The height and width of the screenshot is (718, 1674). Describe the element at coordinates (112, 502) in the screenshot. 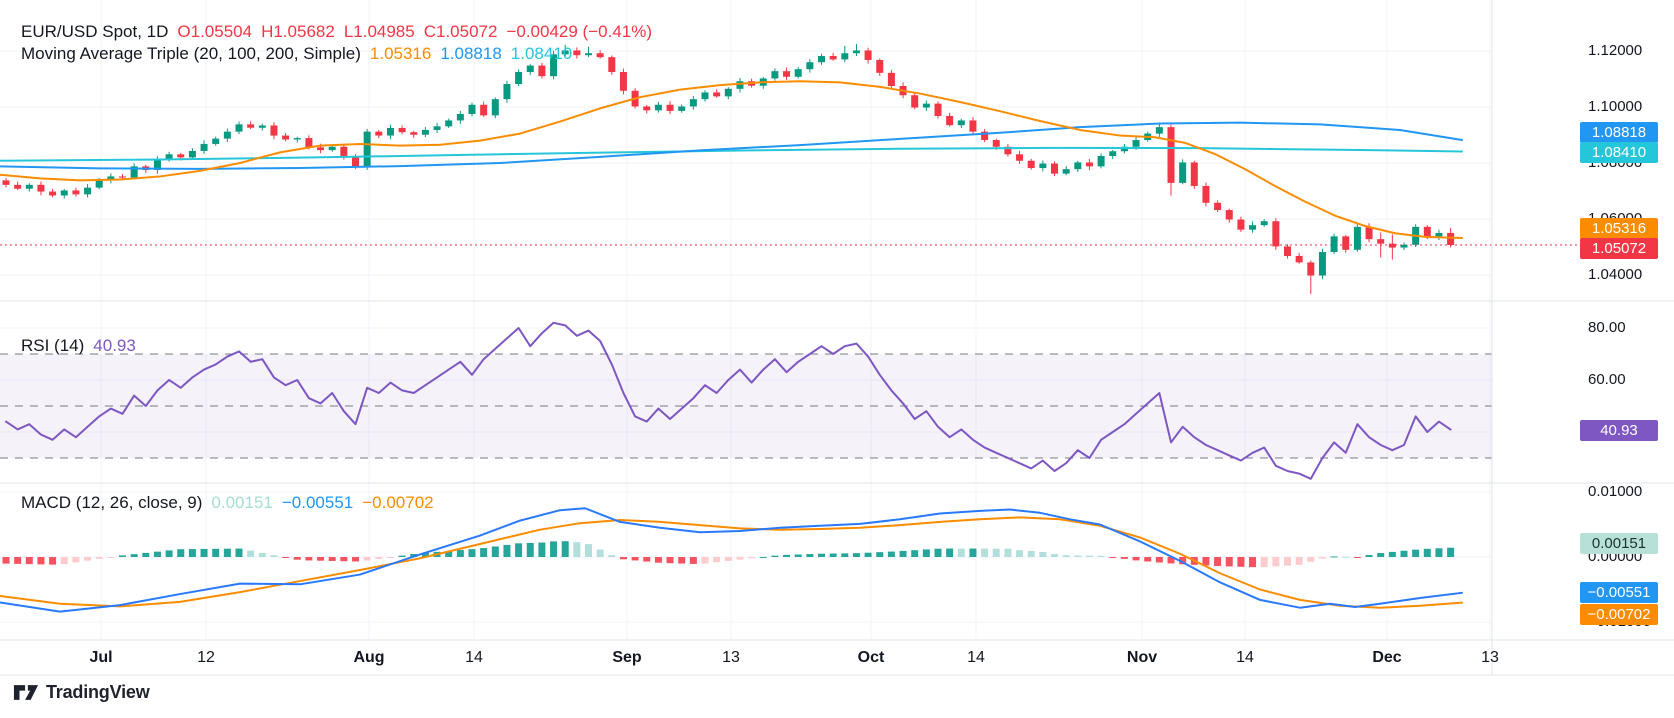

I see `macd-indicator-title: MACD (12, 26, close, 9)` at that location.